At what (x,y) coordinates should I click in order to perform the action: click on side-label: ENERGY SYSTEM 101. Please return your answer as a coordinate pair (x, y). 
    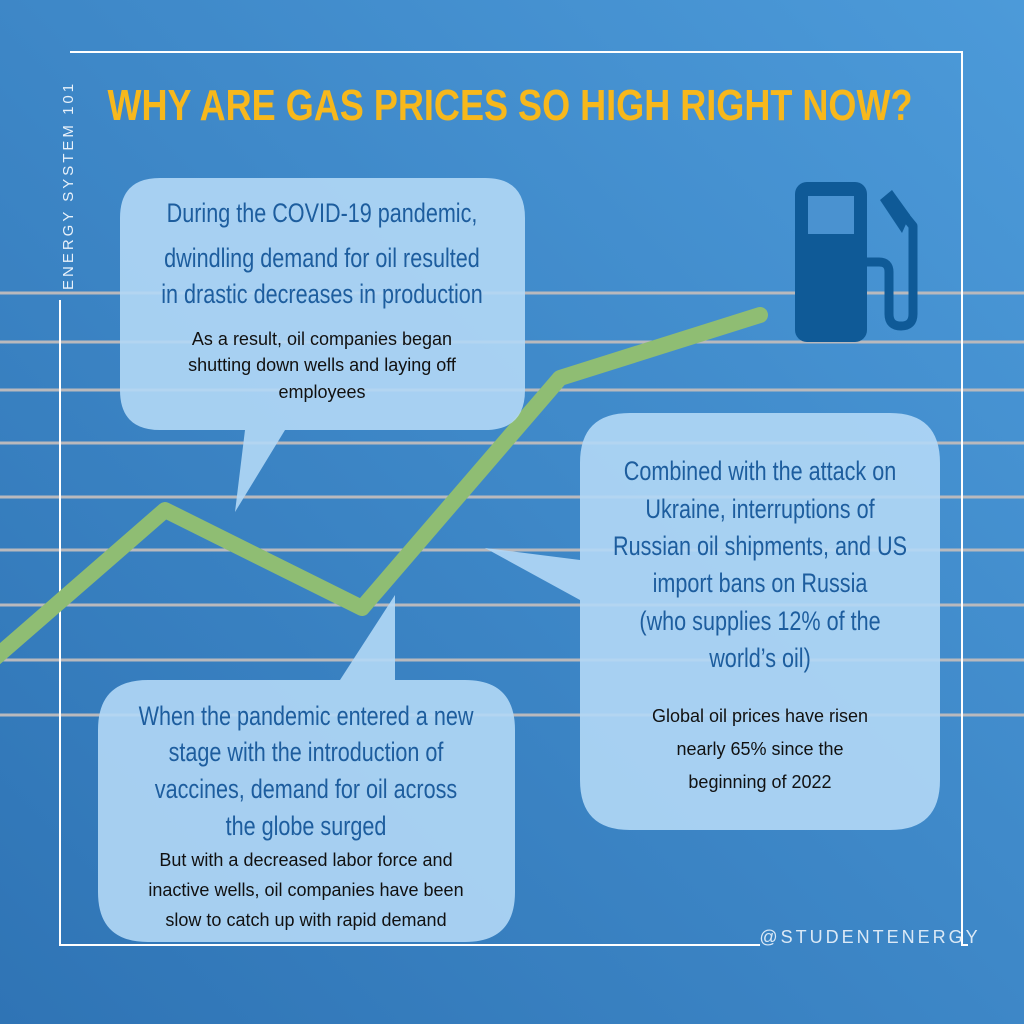
    Looking at the image, I should click on (68, 185).